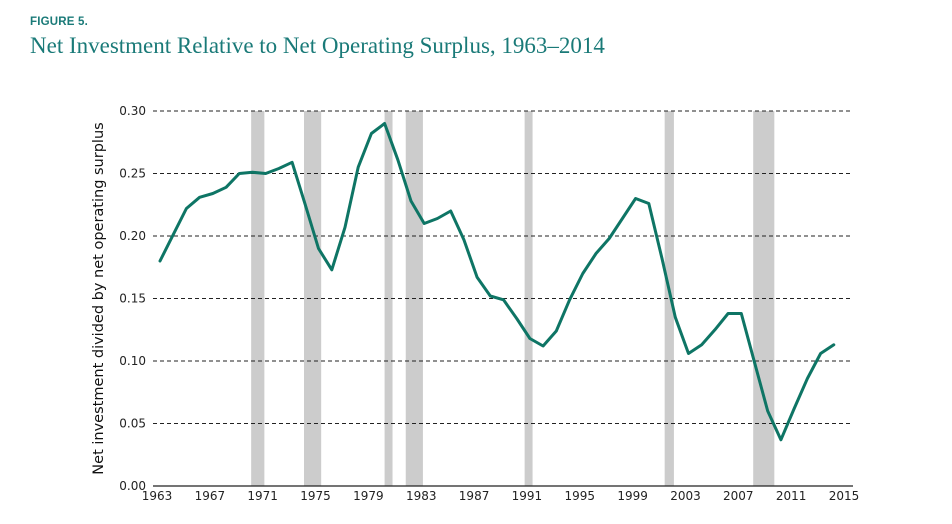 The image size is (952, 524). Describe the element at coordinates (132, 486) in the screenshot. I see `y-tick-label: 0.00` at that location.